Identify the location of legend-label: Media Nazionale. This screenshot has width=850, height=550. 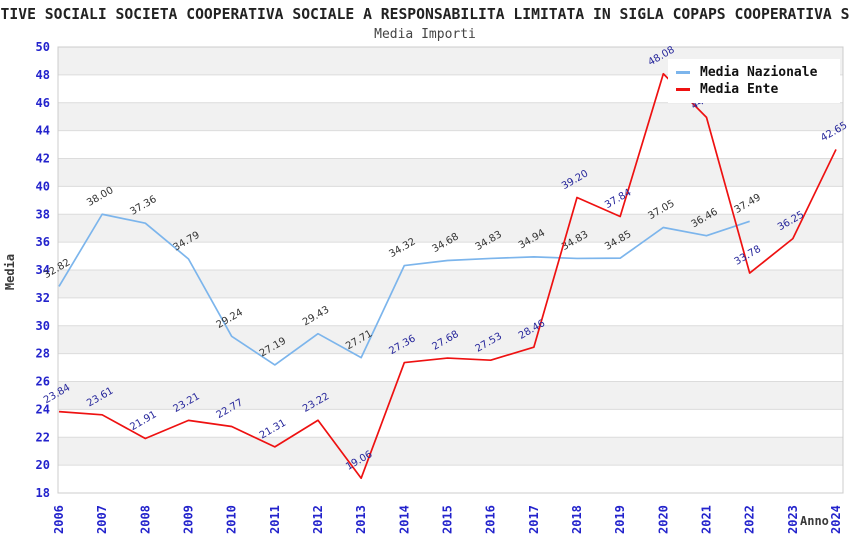
(759, 72).